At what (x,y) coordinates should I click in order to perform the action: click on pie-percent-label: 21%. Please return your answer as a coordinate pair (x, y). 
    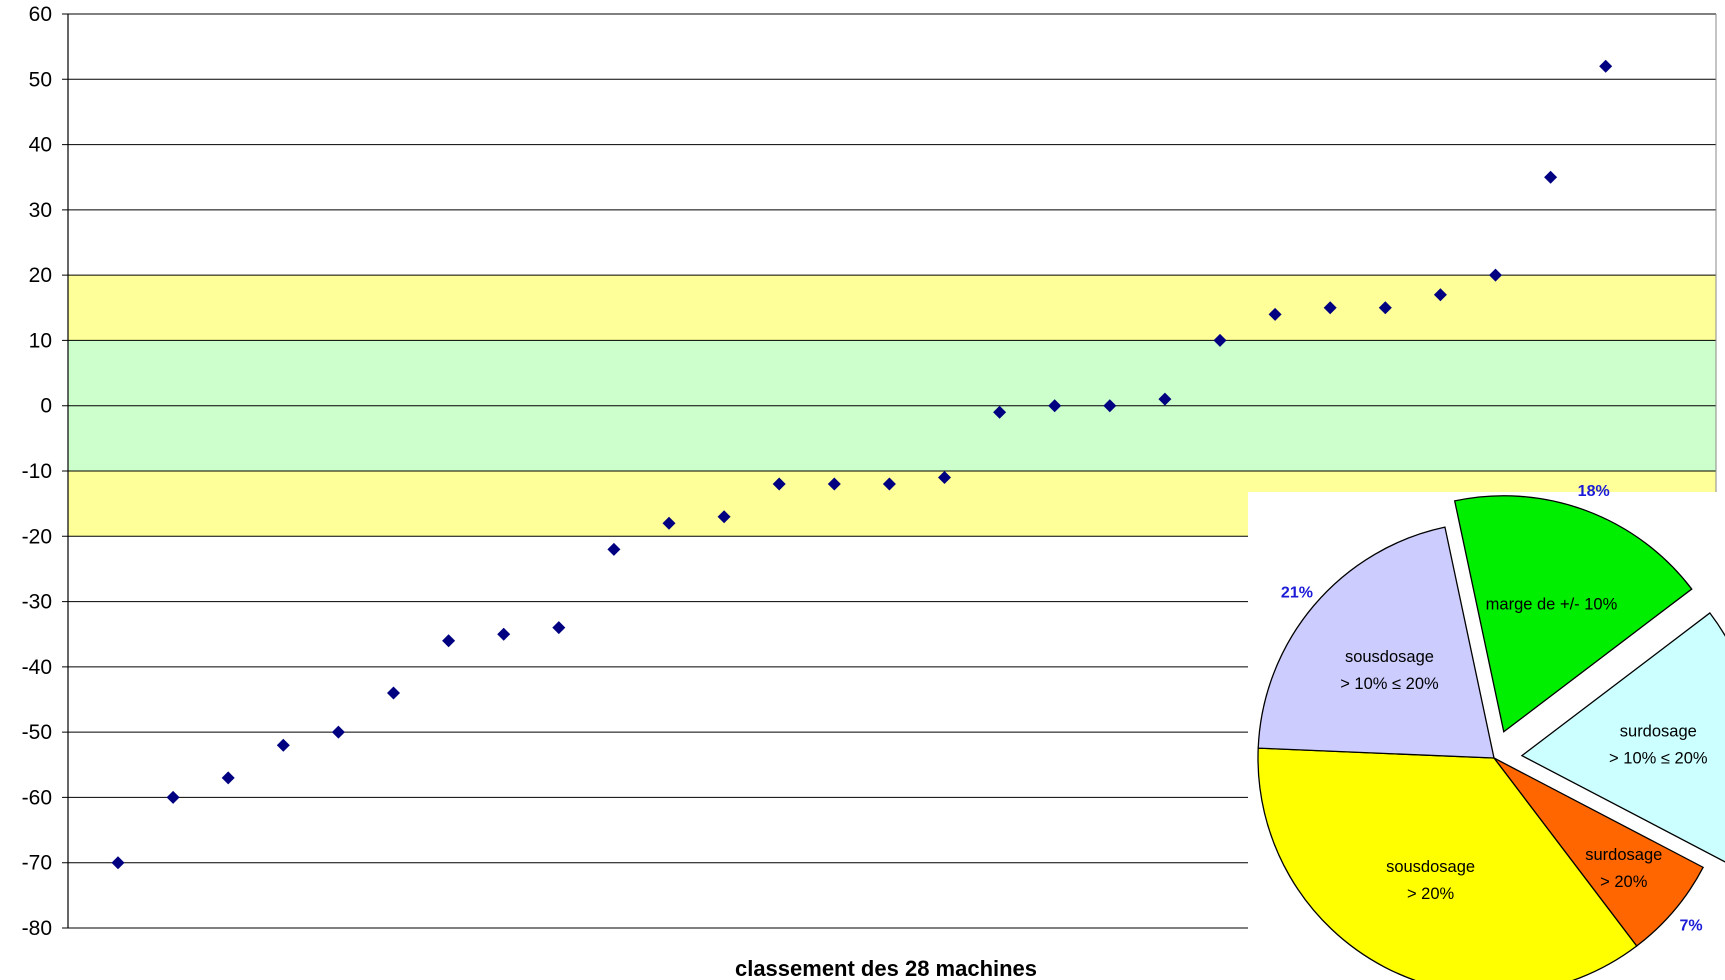
    Looking at the image, I should click on (1297, 592).